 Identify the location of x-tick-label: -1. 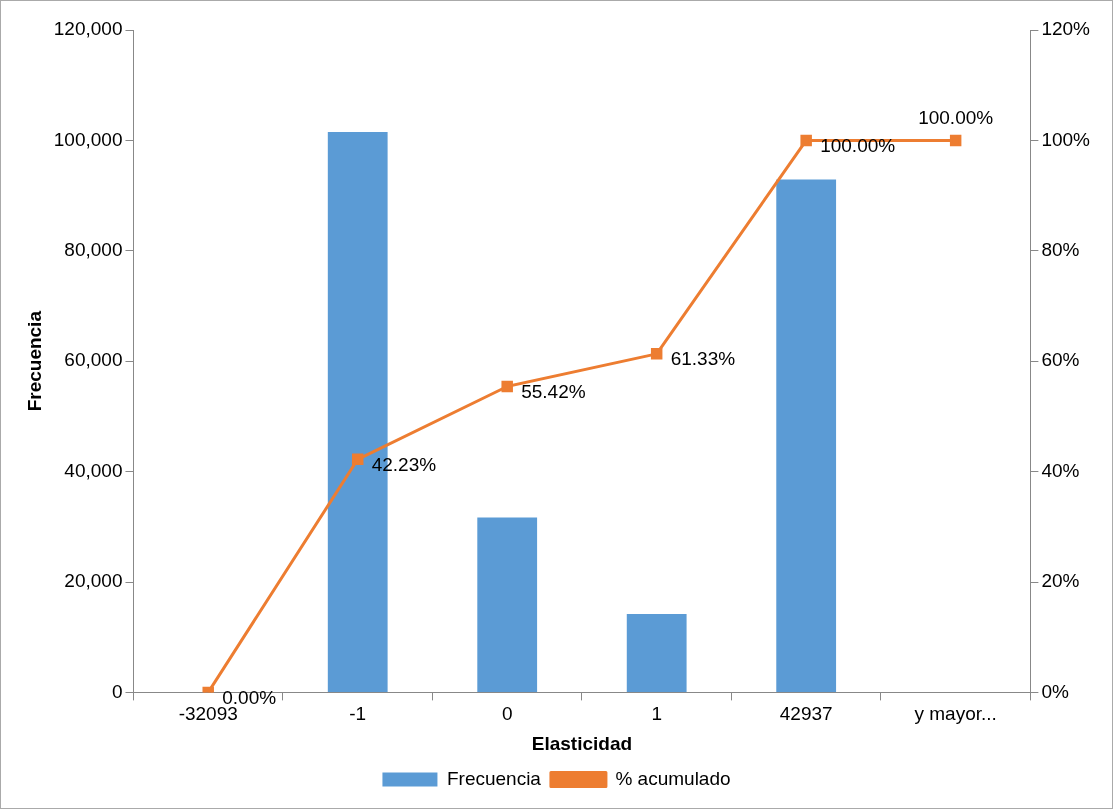
(358, 714).